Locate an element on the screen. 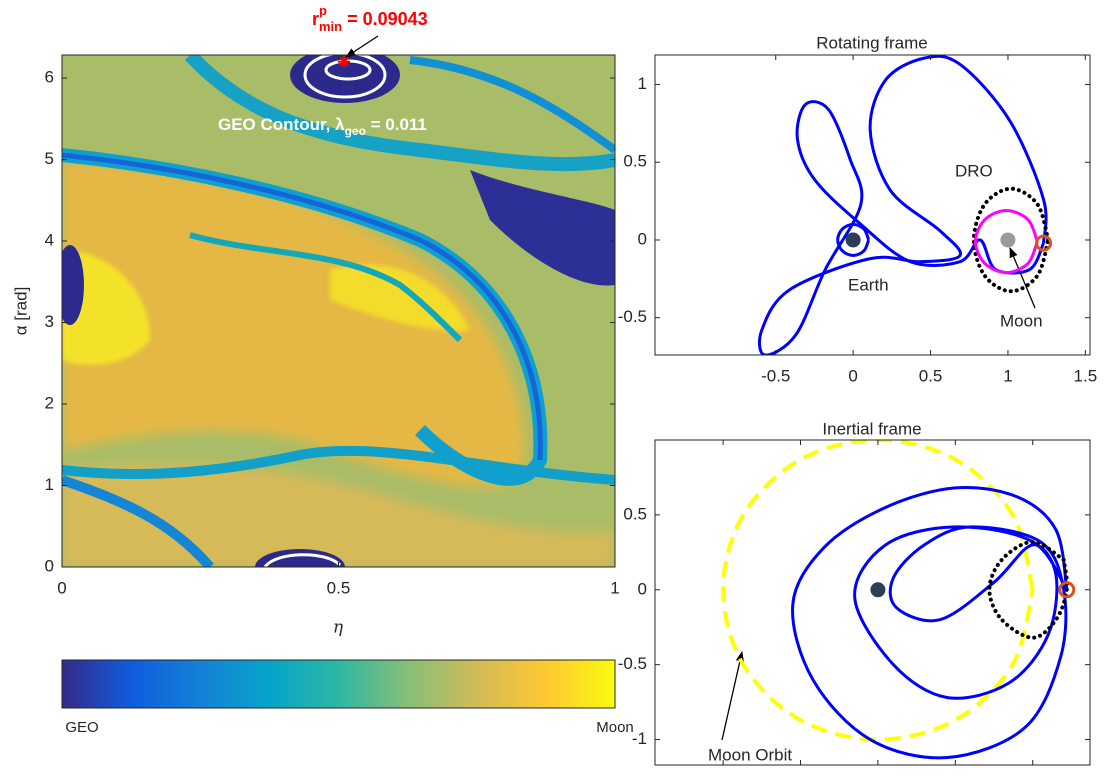 The image size is (1105, 780). y-tick-label: 6 is located at coordinates (49, 77).